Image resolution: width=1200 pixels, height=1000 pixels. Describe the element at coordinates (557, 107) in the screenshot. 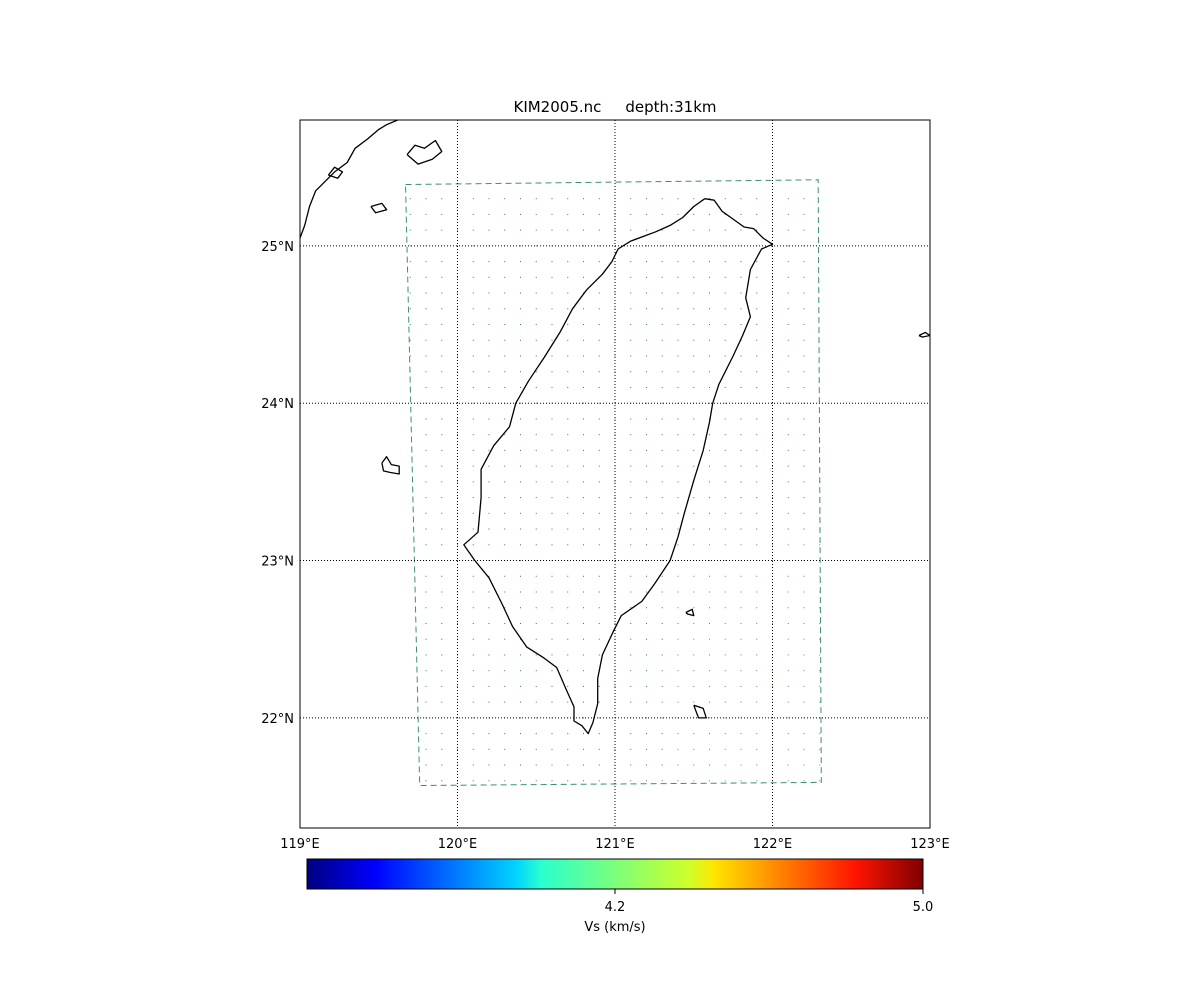

I see `title-filename: KIM2005.nc` at that location.